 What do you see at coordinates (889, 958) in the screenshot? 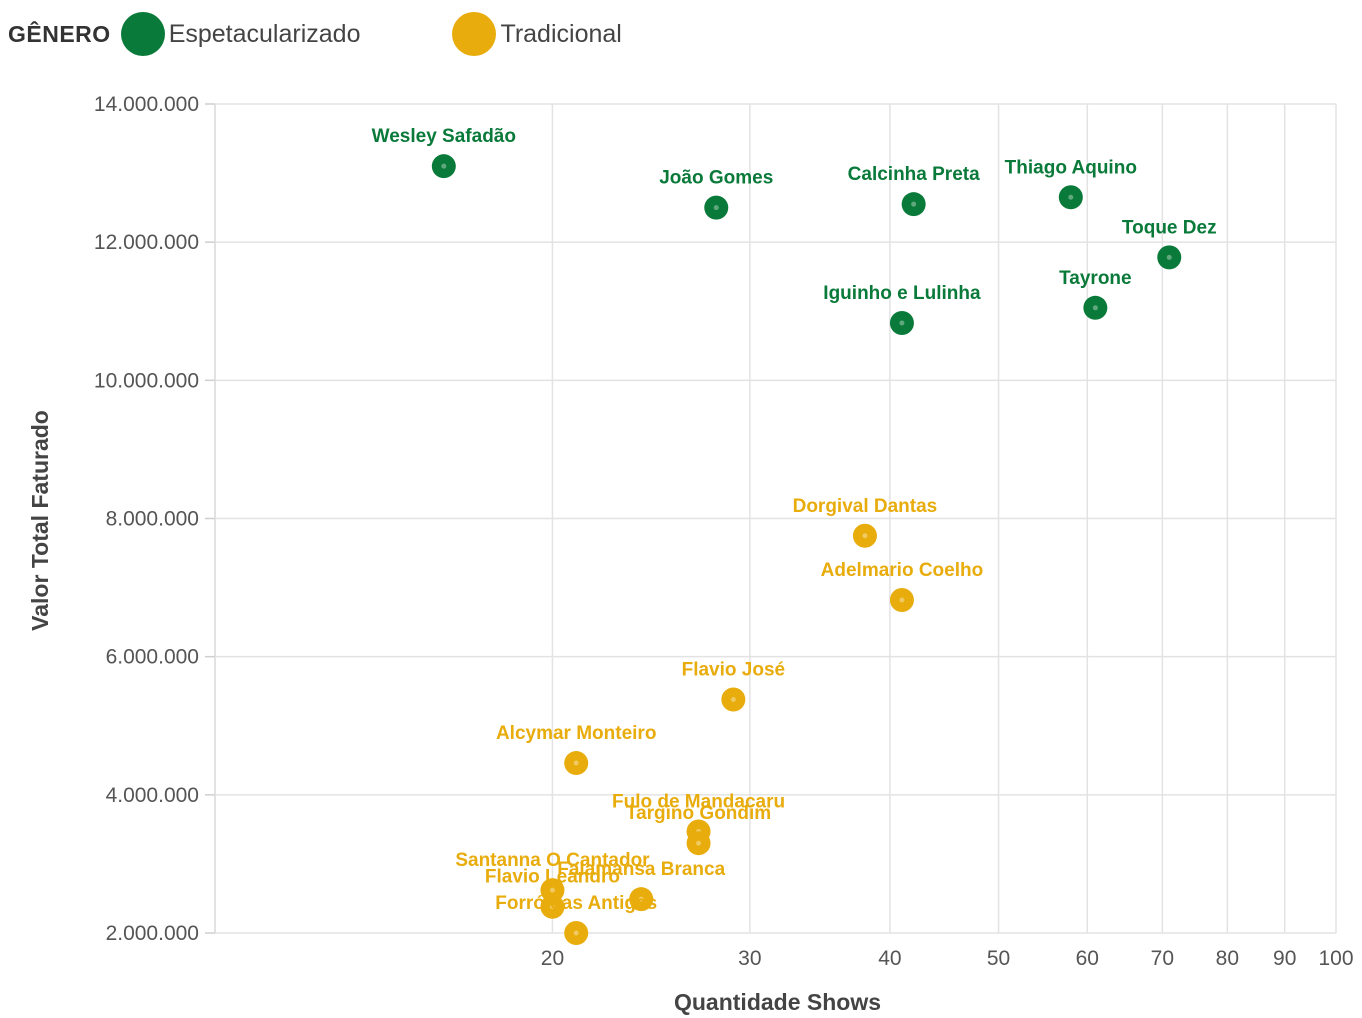
I see `x-tick-label: 40` at bounding box center [889, 958].